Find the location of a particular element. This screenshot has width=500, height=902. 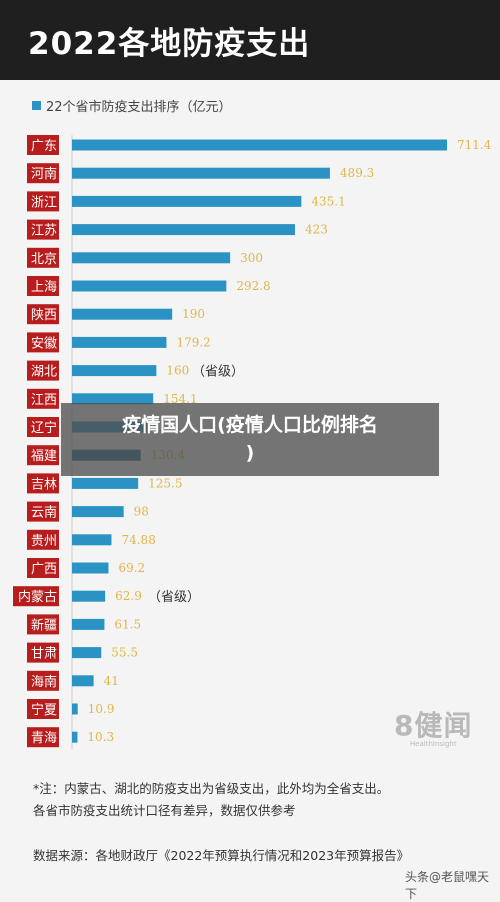

footnote-line-1: *注：内蒙古、湖北的防疫支出为省级支出，此外均为全省支出。 is located at coordinates (211, 788).